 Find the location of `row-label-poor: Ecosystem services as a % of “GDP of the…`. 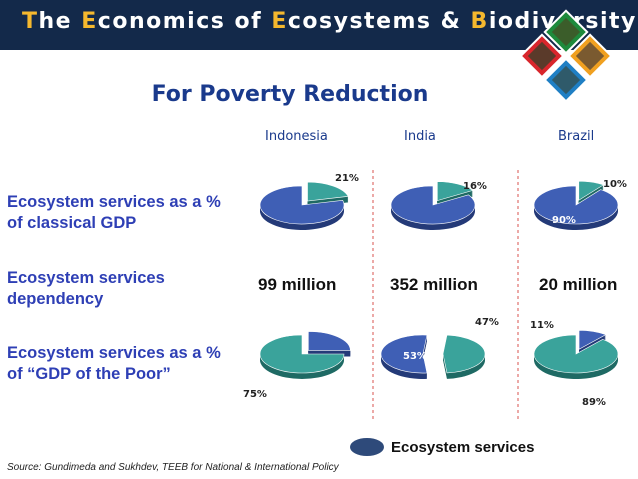

row-label-poor: Ecosystem services as a % of “GDP of the… is located at coordinates (114, 363).